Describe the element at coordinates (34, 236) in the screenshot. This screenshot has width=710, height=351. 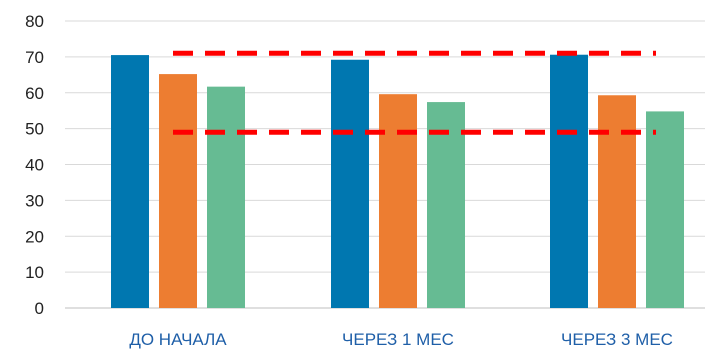
I see `y-tick-label: 20` at that location.